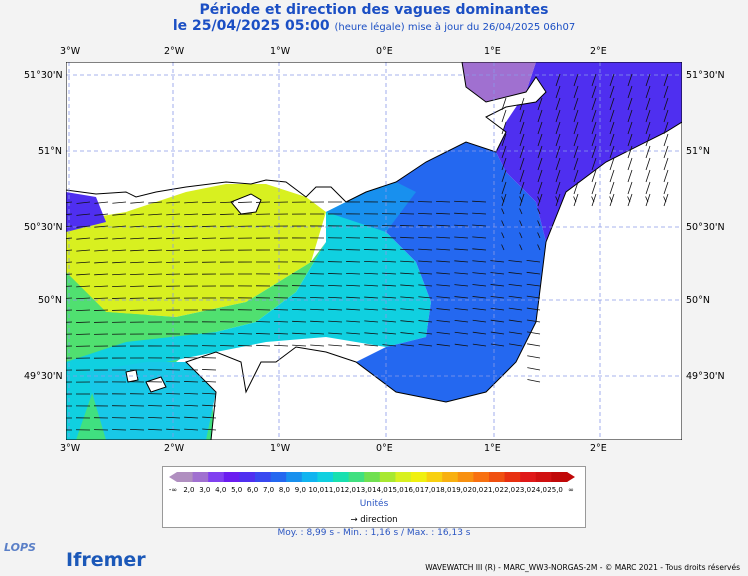  What do you see at coordinates (539, 490) in the screenshot?
I see `legend-value: 24,0` at bounding box center [539, 490].